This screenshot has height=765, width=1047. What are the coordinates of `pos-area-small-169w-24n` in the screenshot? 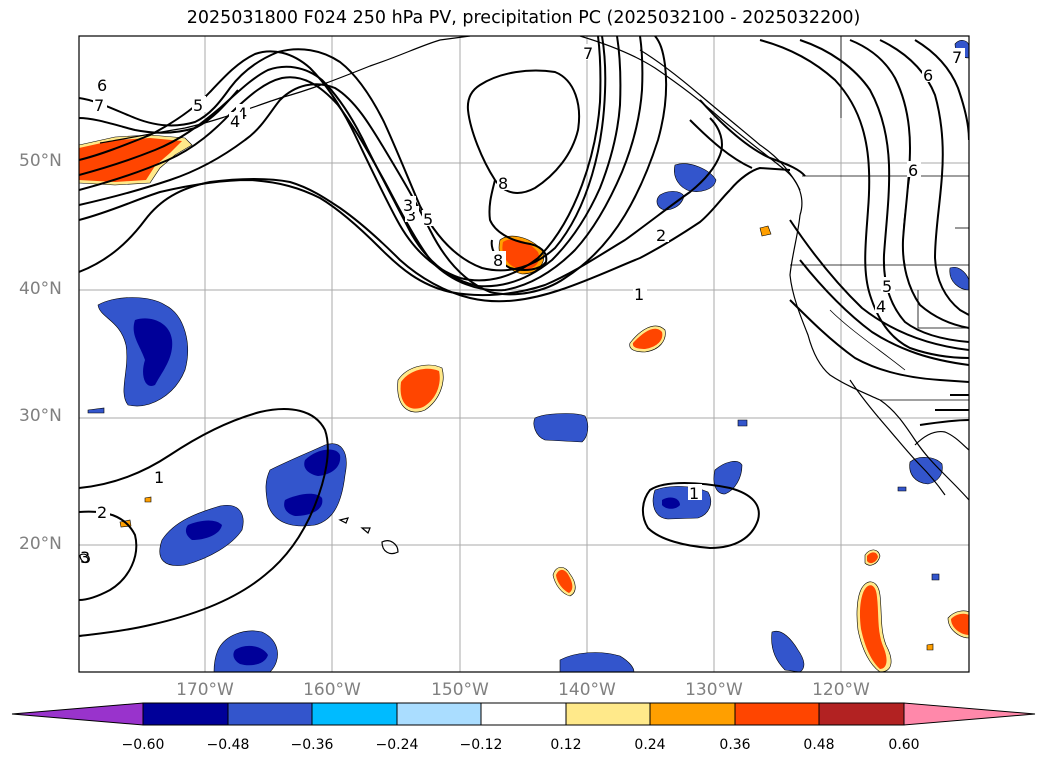 It's located at (148, 499).